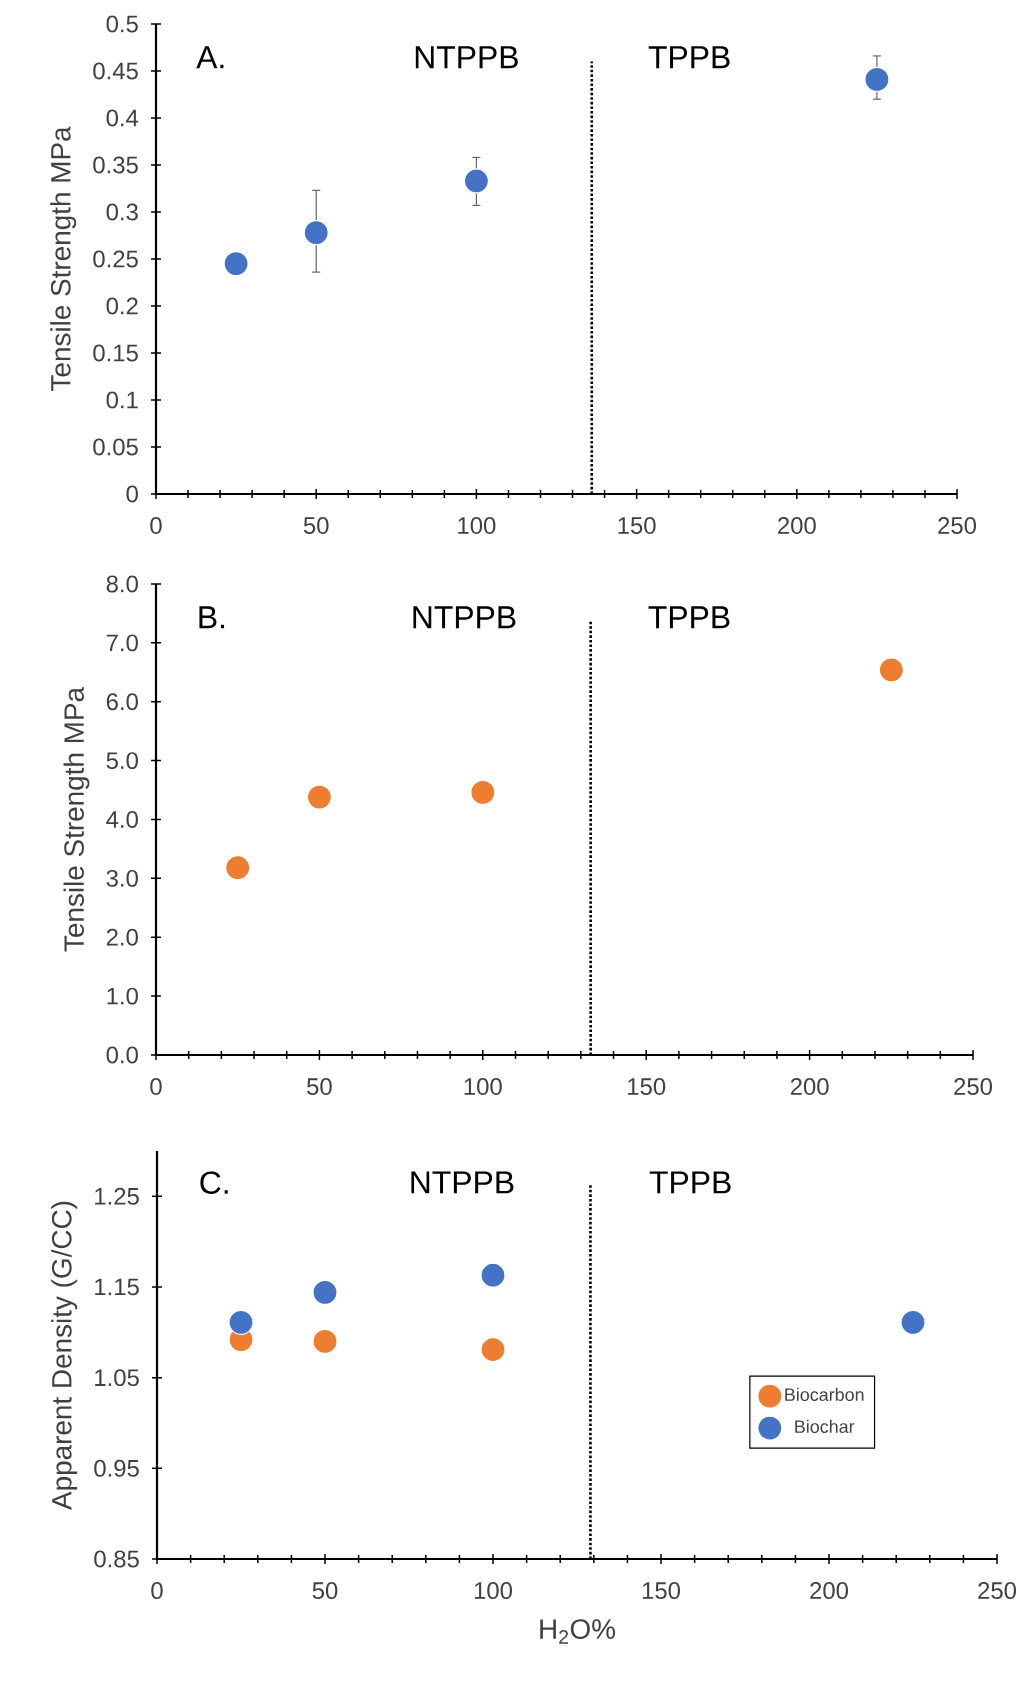 This screenshot has height=1684, width=1029. What do you see at coordinates (214, 1182) in the screenshot?
I see `annotation: C.` at bounding box center [214, 1182].